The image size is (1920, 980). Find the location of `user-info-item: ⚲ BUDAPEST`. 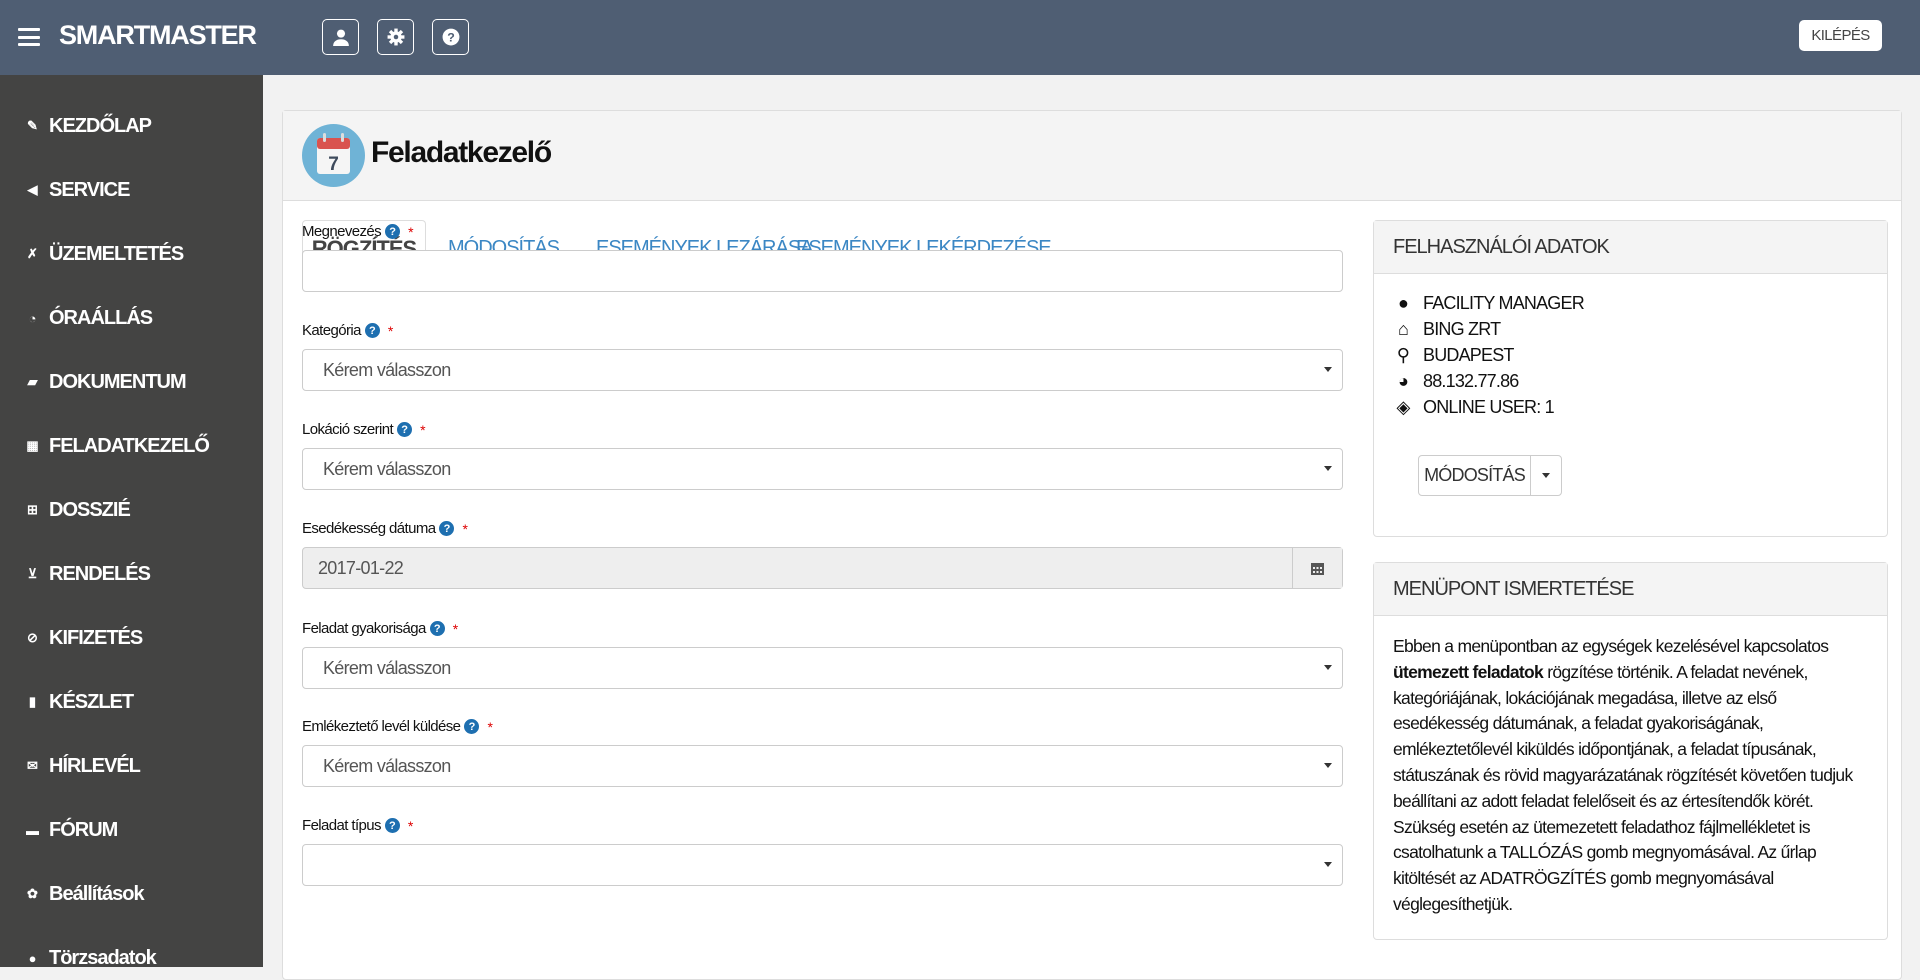

user-info-item: ⚲ BUDAPEST is located at coordinates (1454, 355).